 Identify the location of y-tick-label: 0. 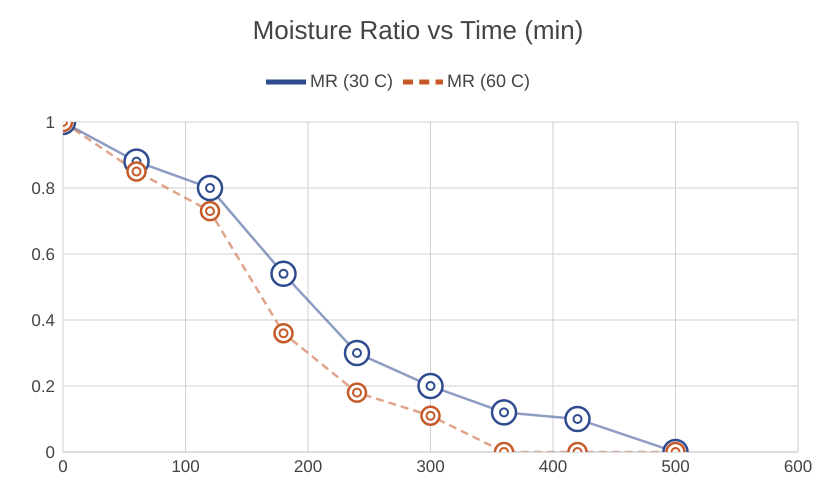
(50, 452).